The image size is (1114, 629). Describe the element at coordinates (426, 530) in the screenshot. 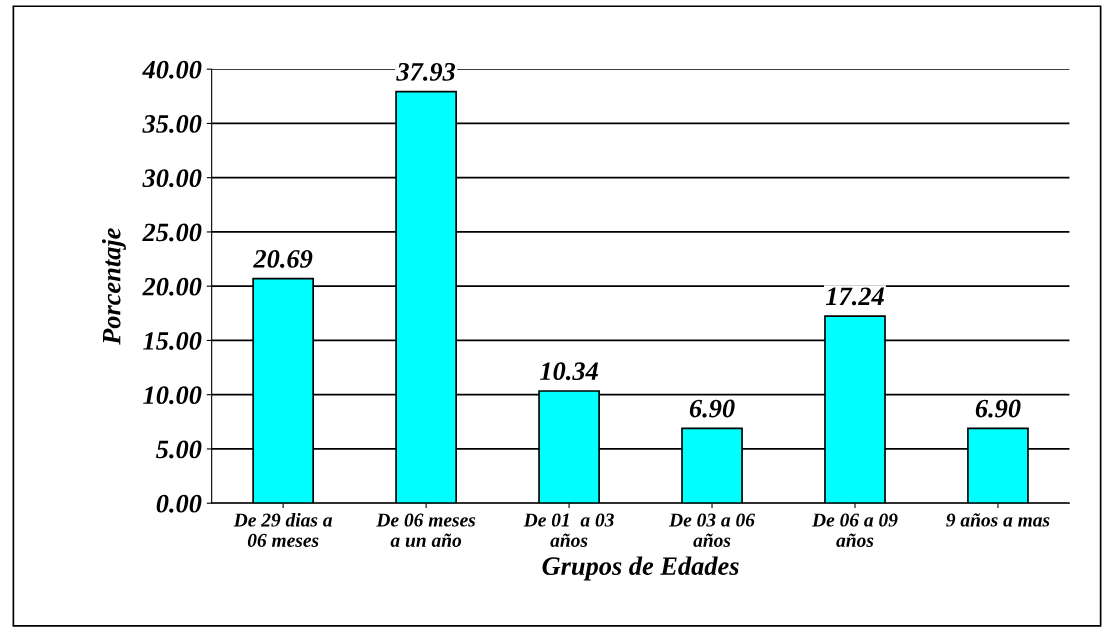

I see `x-tick-label: De 06 meses a un año` at that location.